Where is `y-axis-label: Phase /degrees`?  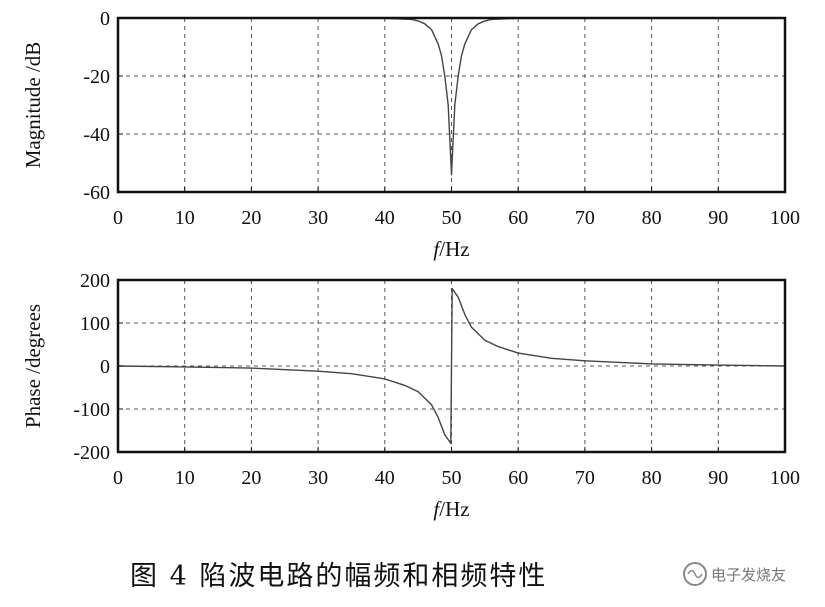
y-axis-label: Phase /degrees is located at coordinates (33, 366).